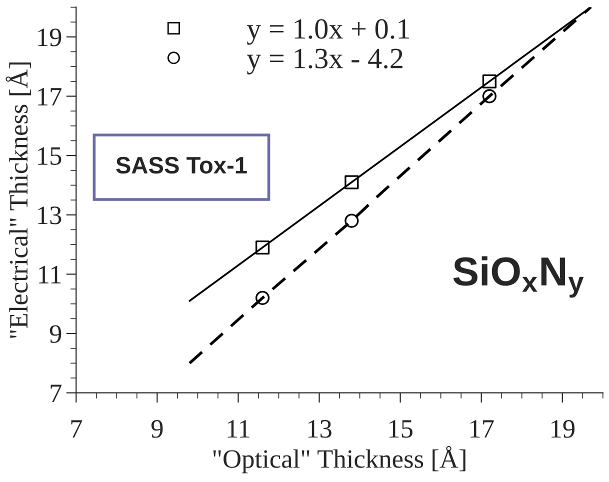  What do you see at coordinates (181, 165) in the screenshot?
I see `annotation: SASS Tox-1` at bounding box center [181, 165].